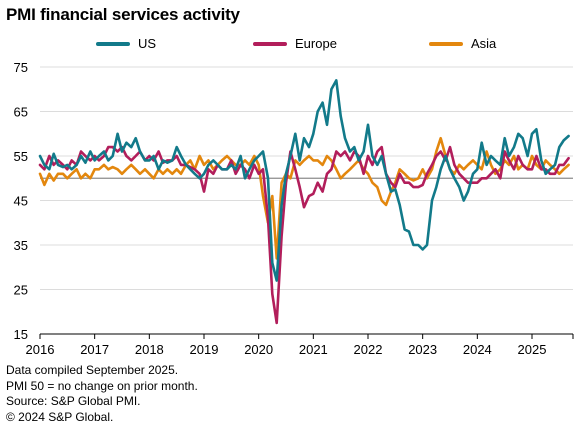 Image resolution: width=577 pixels, height=427 pixels. What do you see at coordinates (422, 349) in the screenshot?
I see `x-tick-label-2023: 2023` at bounding box center [422, 349].